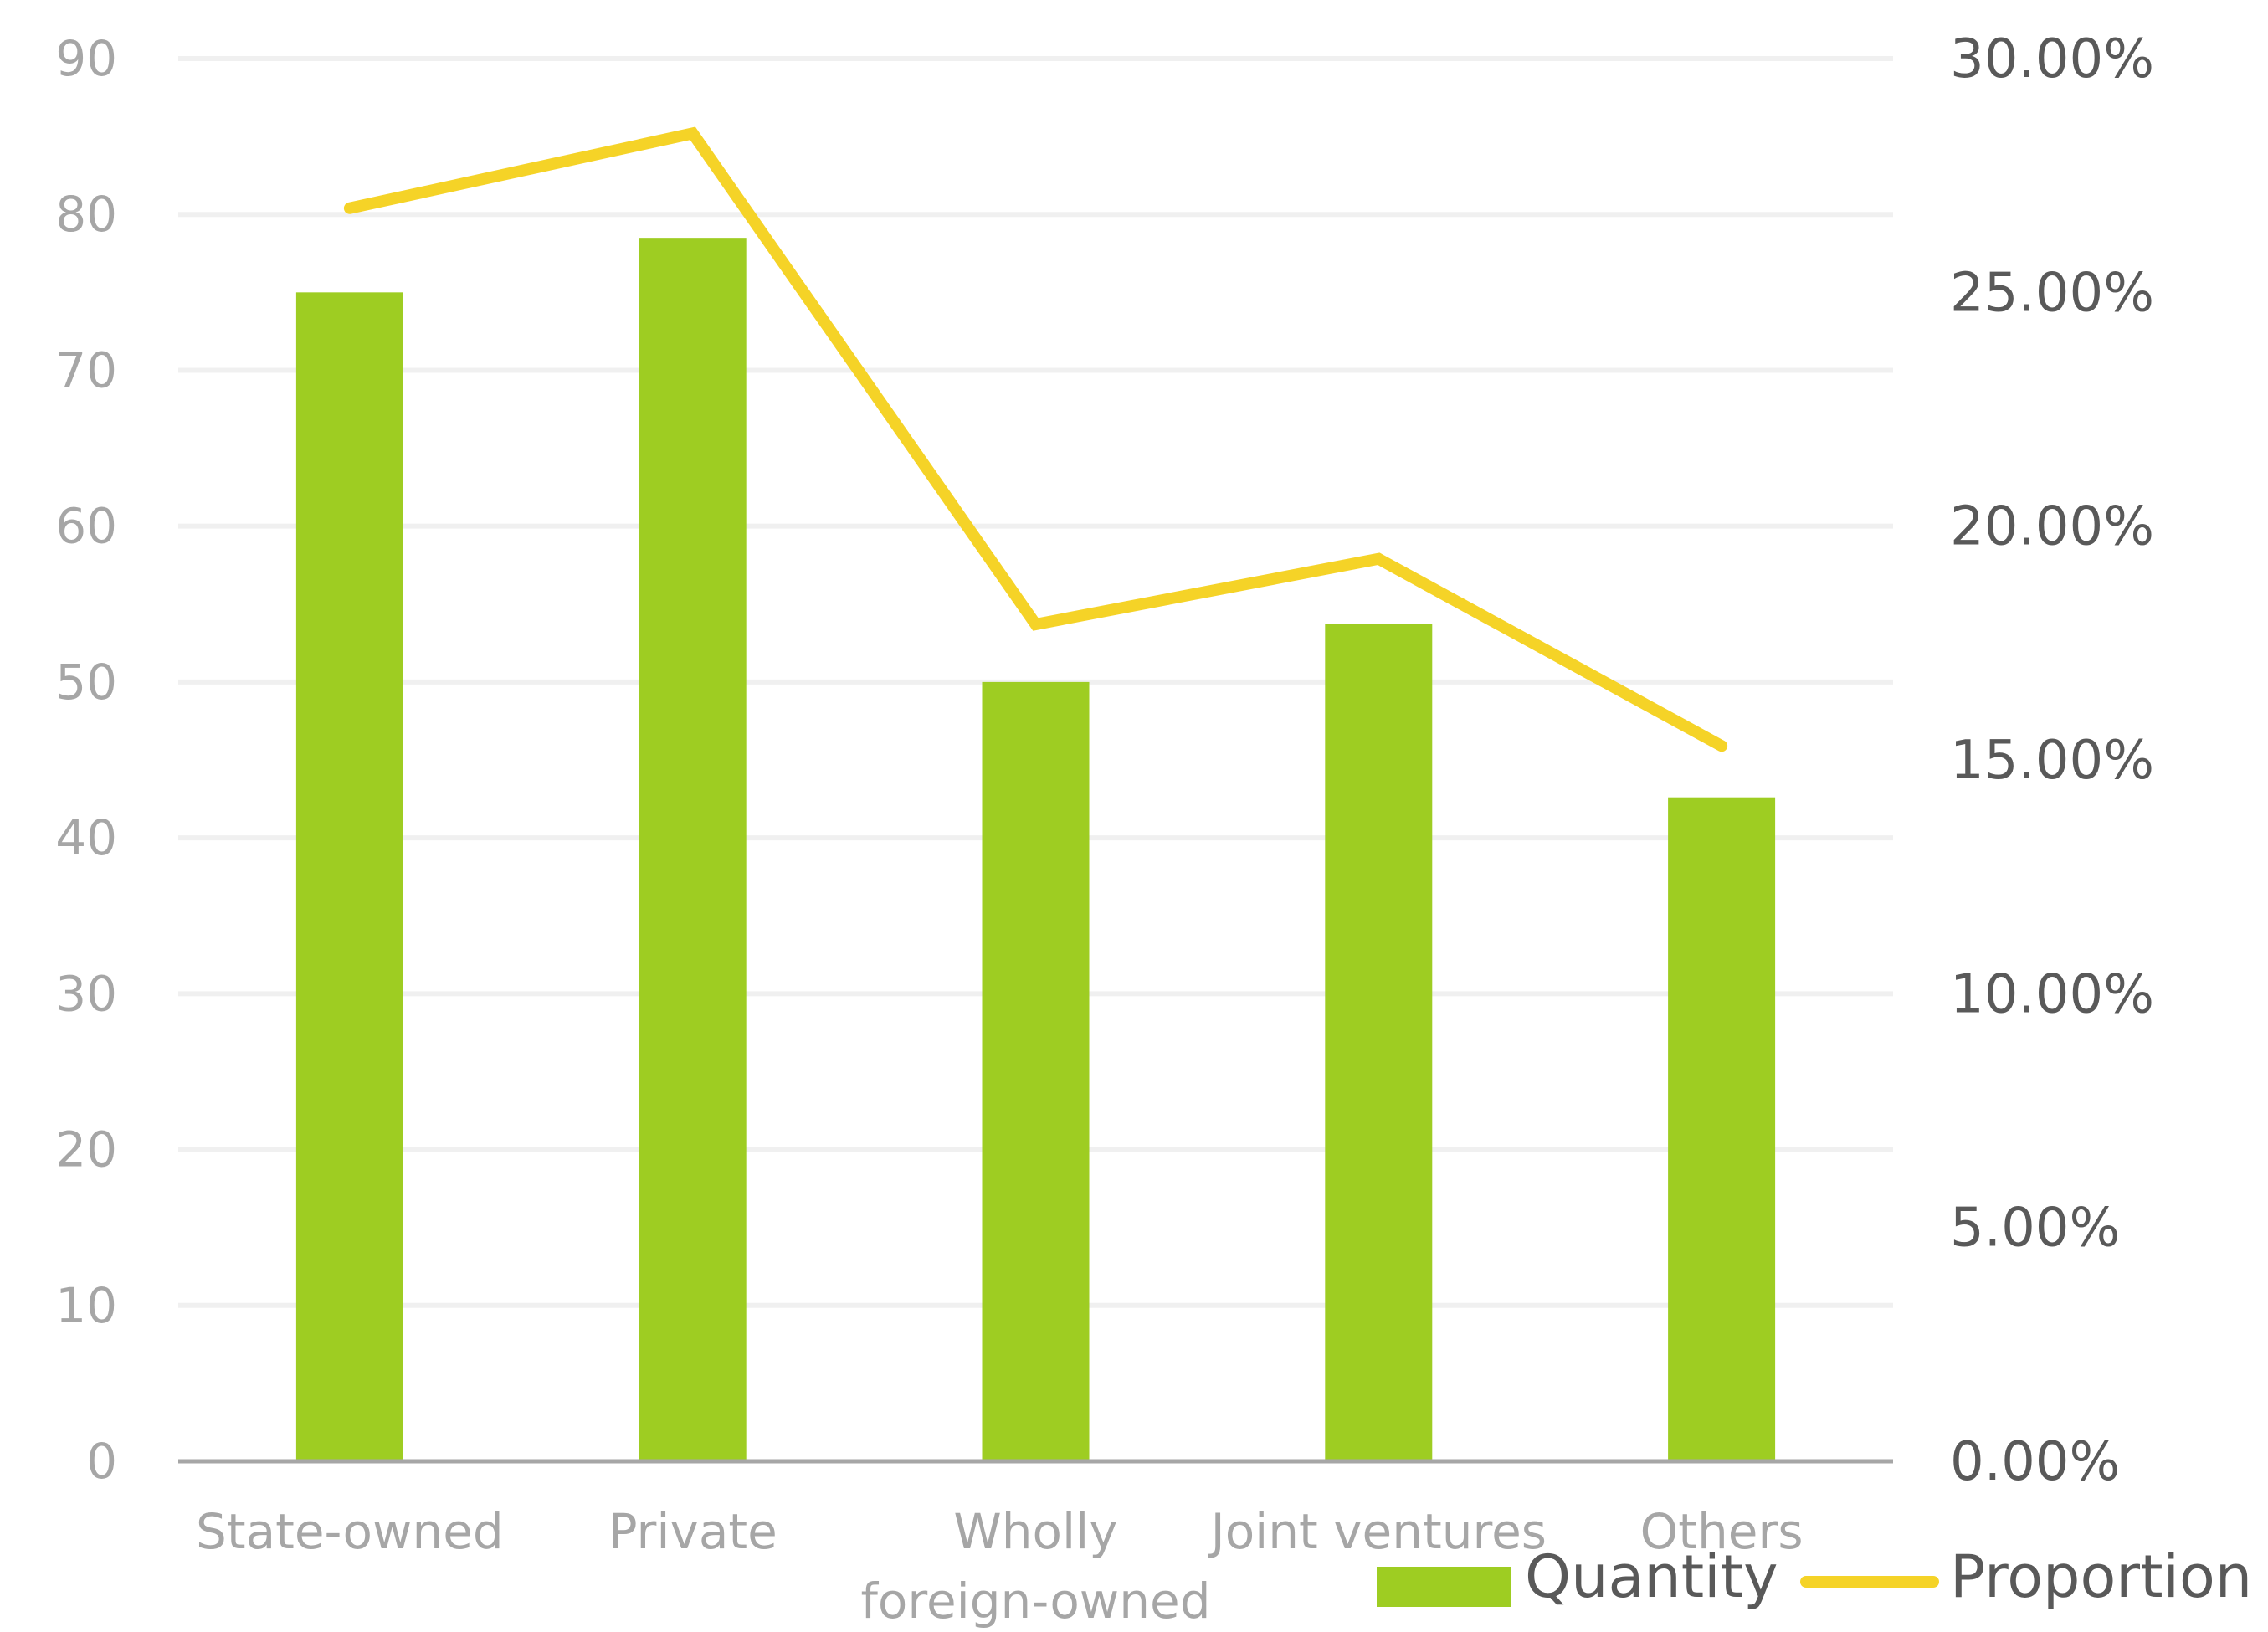 The image size is (2268, 1632). Describe the element at coordinates (1377, 1531) in the screenshot. I see `category-label: Joint ventures` at that location.